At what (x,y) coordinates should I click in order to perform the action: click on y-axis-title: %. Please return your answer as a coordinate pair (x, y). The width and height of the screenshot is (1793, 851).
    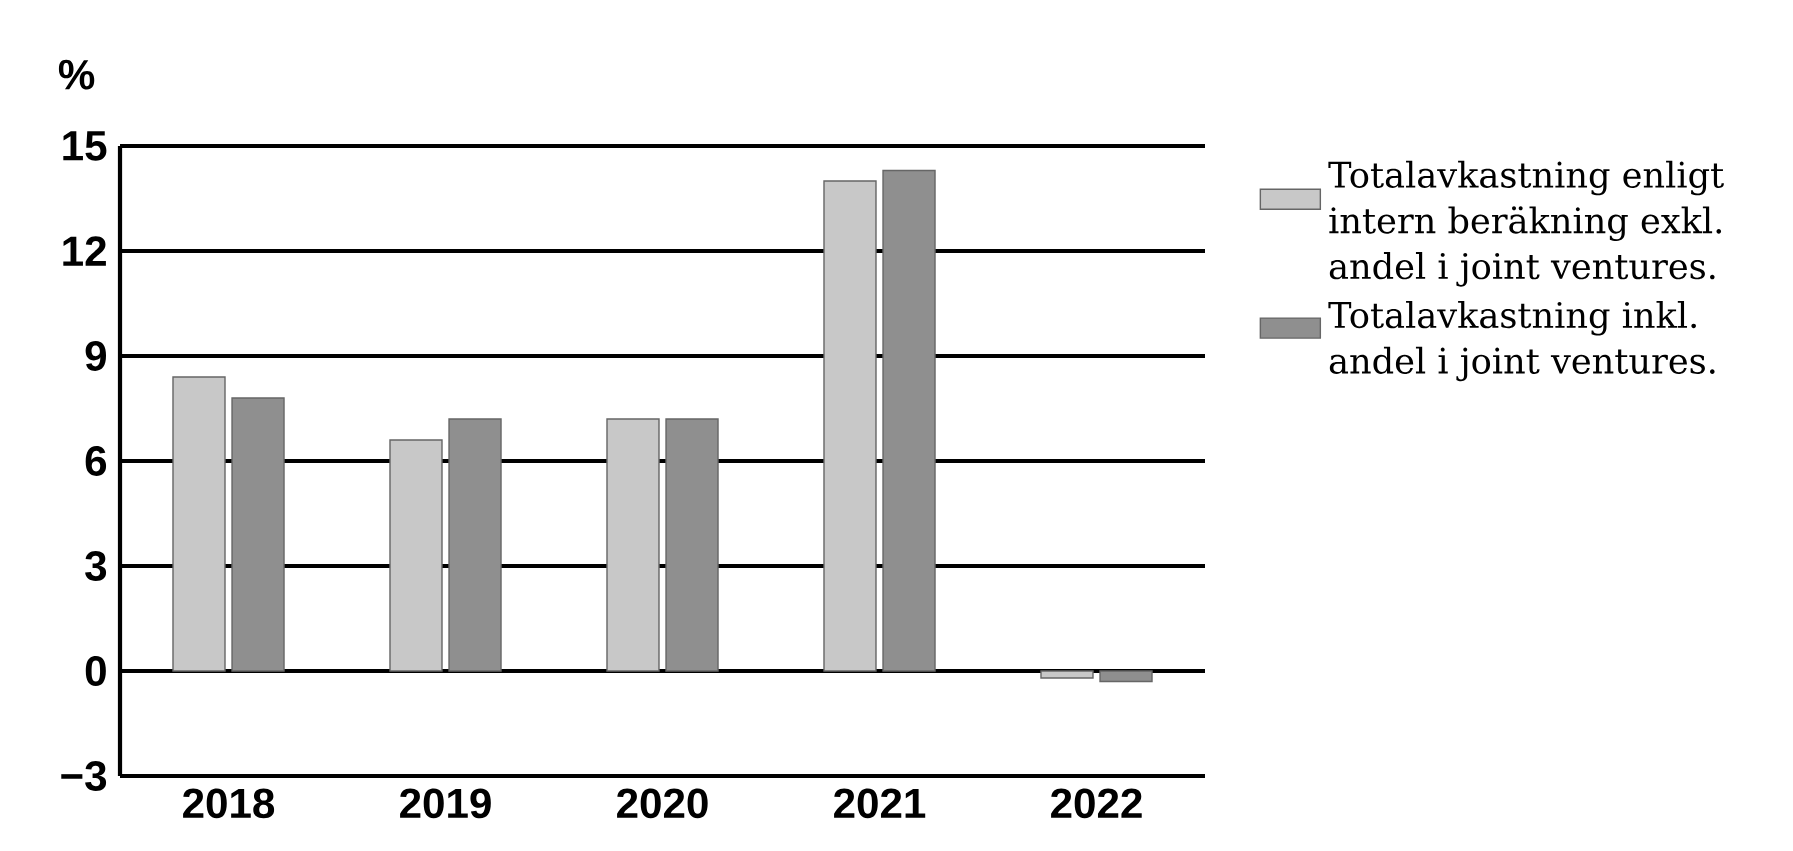
    Looking at the image, I should click on (76, 74).